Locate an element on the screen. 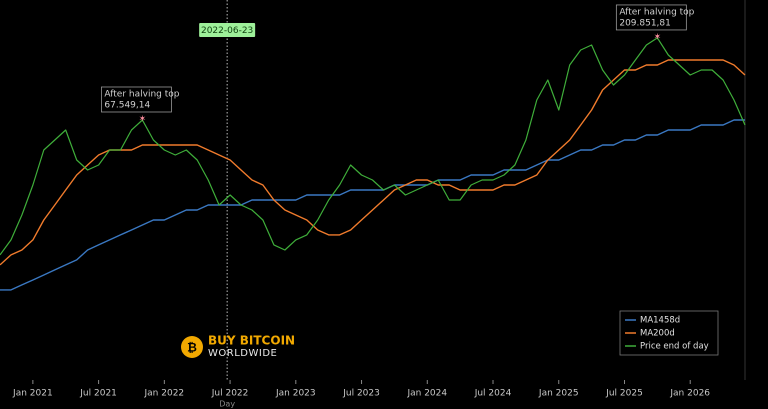 This screenshot has height=409, width=768. legend-box is located at coordinates (669, 333).